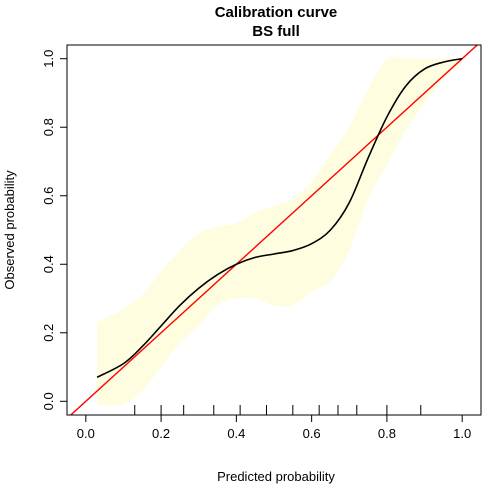 The height and width of the screenshot is (487, 484). What do you see at coordinates (236, 433) in the screenshot?
I see `x-tick-label: 0.4` at bounding box center [236, 433].